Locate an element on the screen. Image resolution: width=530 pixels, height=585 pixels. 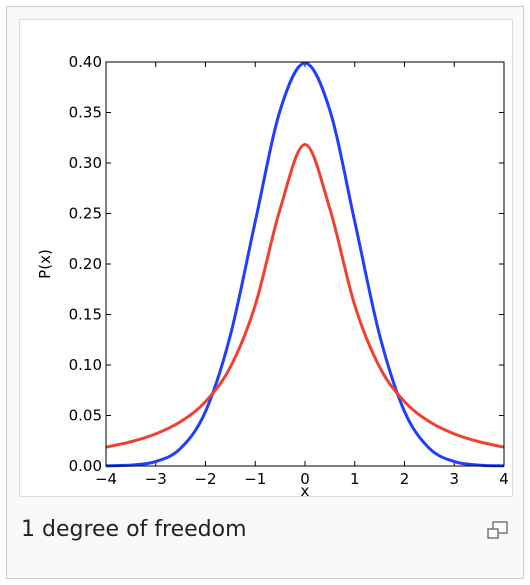
figure-caption: 1 degree of freedom is located at coordinates (134, 529).